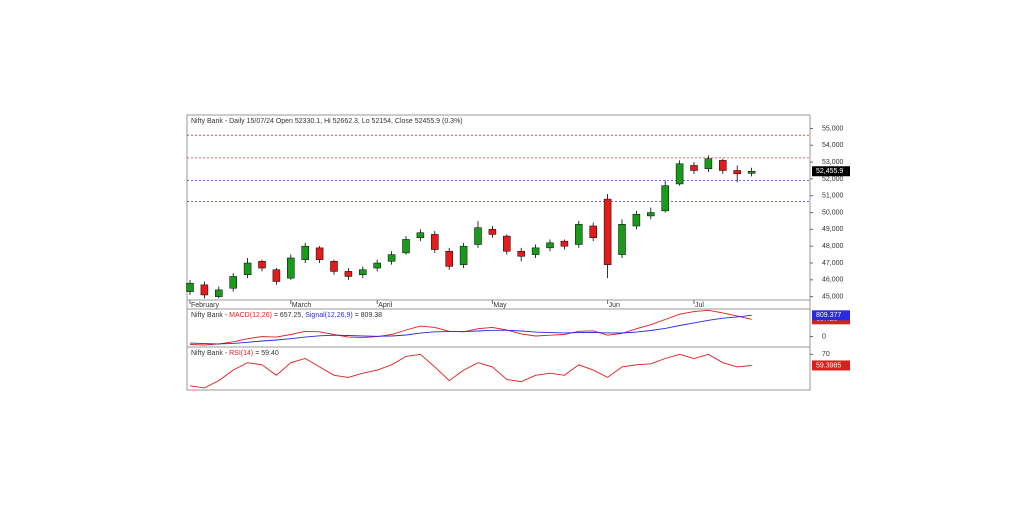  I want to click on y-tick-label: 70, so click(826, 354).